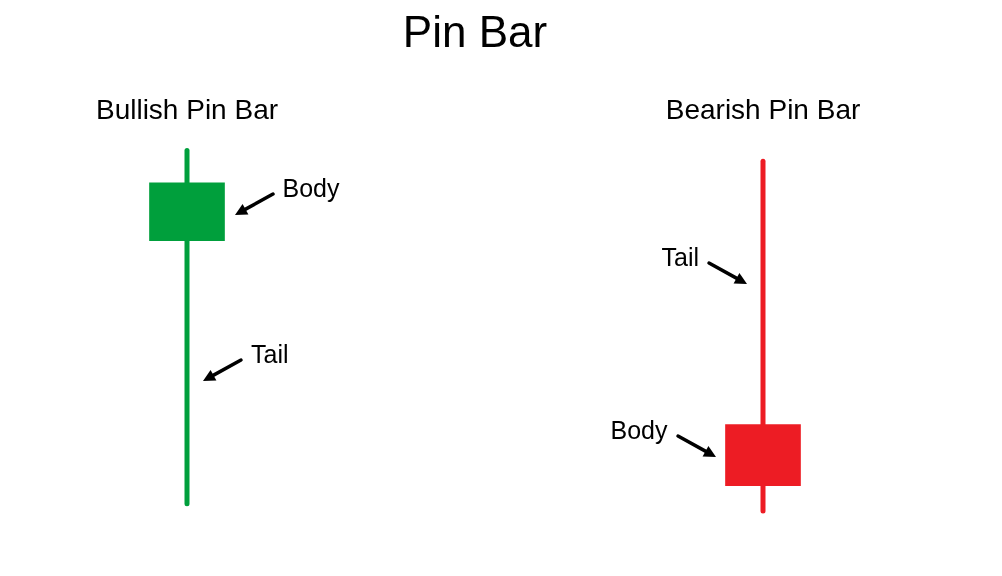 The height and width of the screenshot is (576, 1002). I want to click on chart-title: Pin Bar, so click(475, 31).